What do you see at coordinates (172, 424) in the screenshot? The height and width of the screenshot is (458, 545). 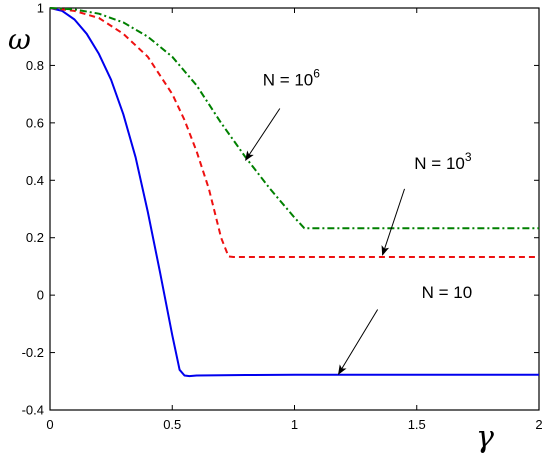 I see `x-tick-label: 0.5` at bounding box center [172, 424].